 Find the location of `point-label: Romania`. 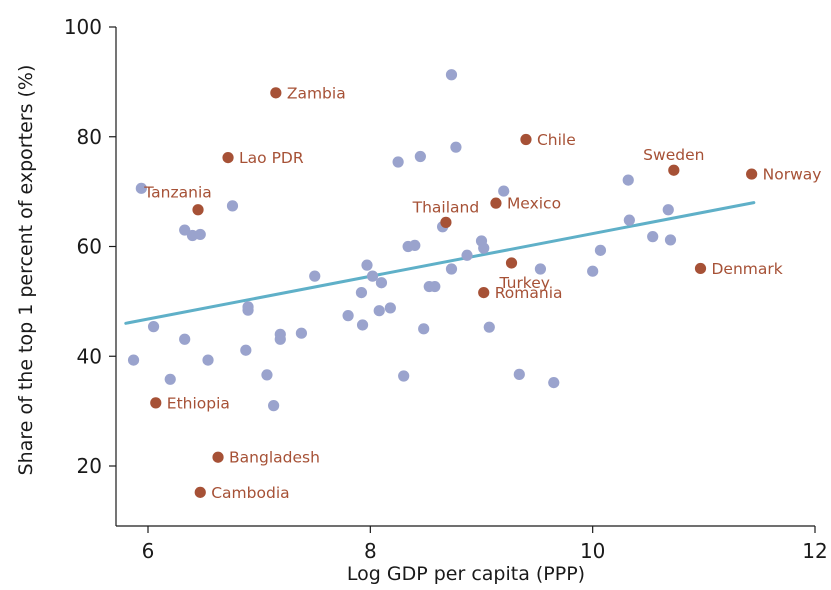

point-label: Romania is located at coordinates (529, 293).